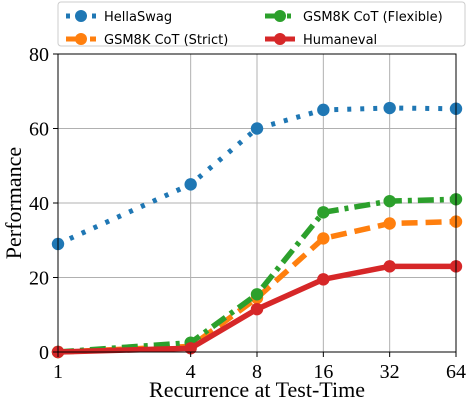 The image size is (471, 404). Describe the element at coordinates (58, 372) in the screenshot. I see `x-tick-label: 1` at that location.